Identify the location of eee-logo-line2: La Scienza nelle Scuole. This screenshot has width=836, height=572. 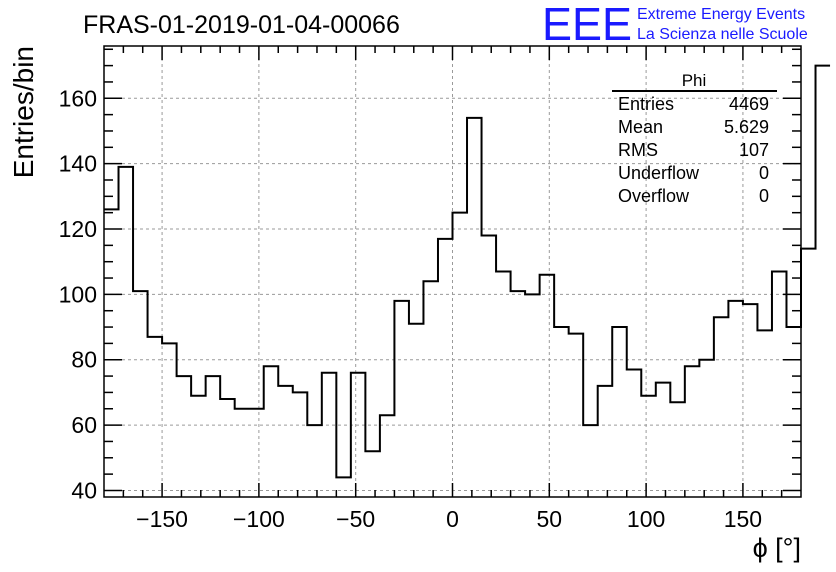
(722, 34).